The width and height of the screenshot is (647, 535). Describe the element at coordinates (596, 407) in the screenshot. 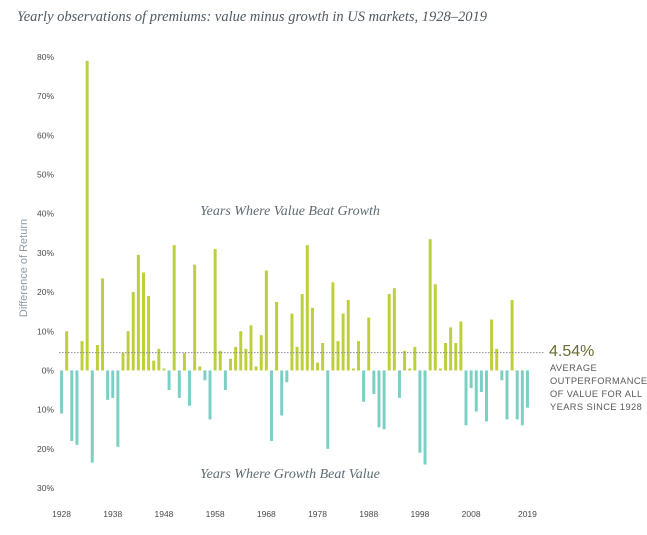

I see `average-note-line: YEARS SINCE 1928` at that location.